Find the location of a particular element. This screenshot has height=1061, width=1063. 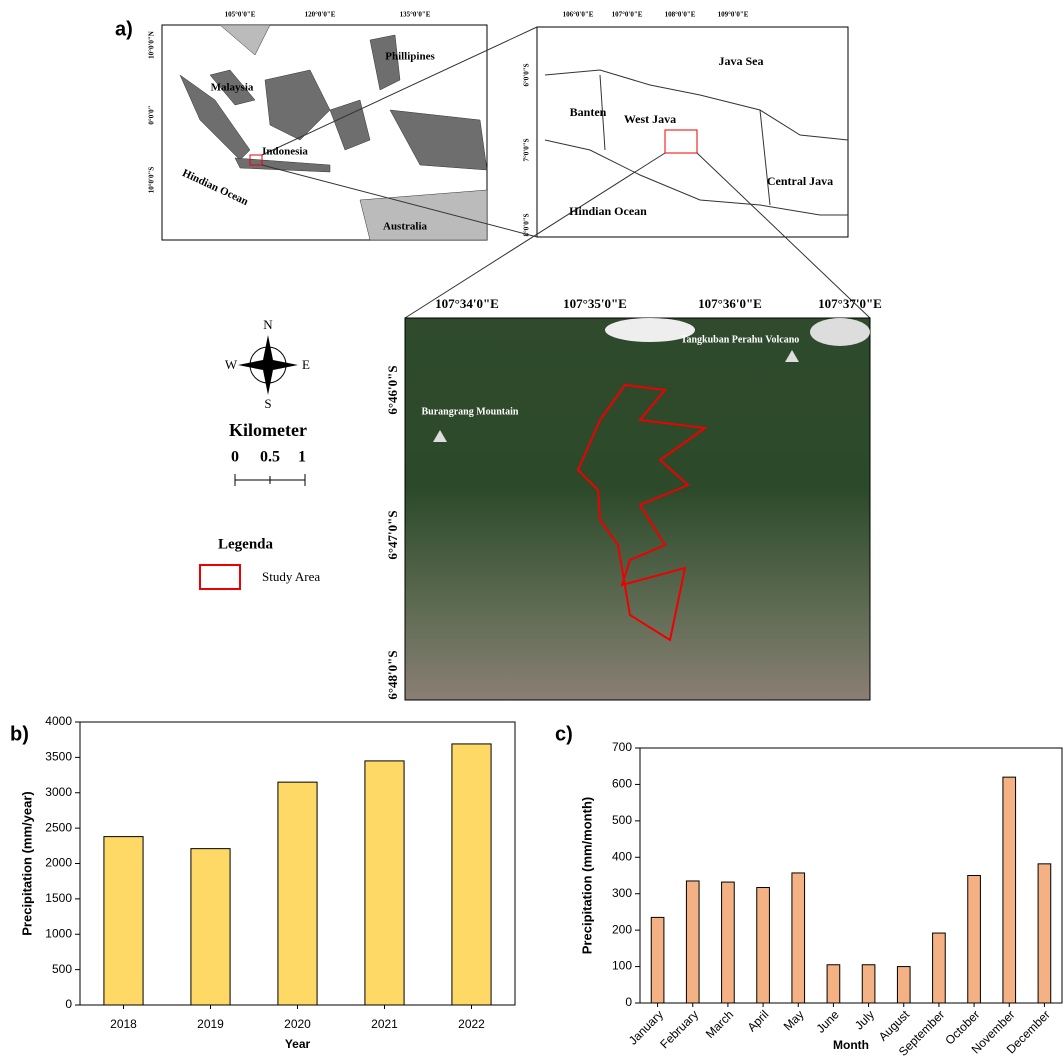

scale-bar is located at coordinates (270, 480).